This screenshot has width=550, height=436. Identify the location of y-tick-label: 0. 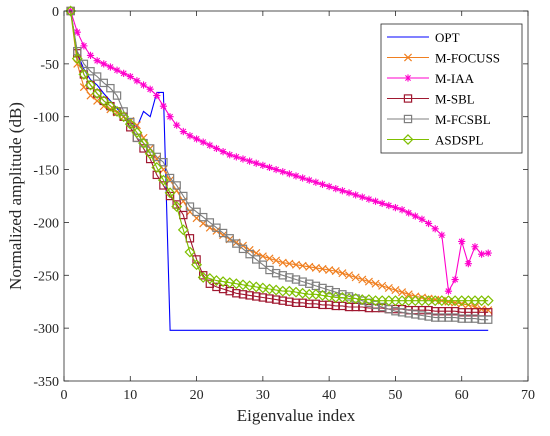
(55, 12).